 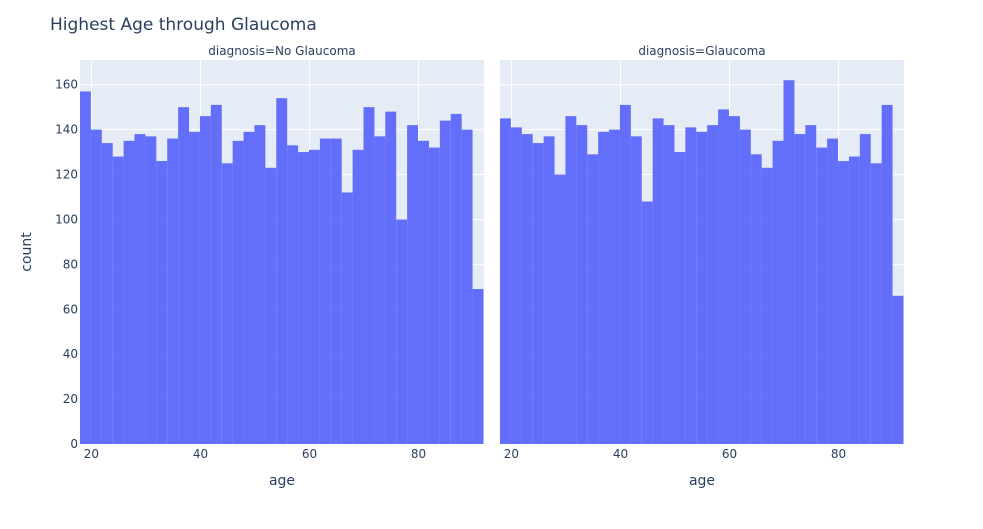 What do you see at coordinates (70, 264) in the screenshot?
I see `y-tick-label: 80` at bounding box center [70, 264].